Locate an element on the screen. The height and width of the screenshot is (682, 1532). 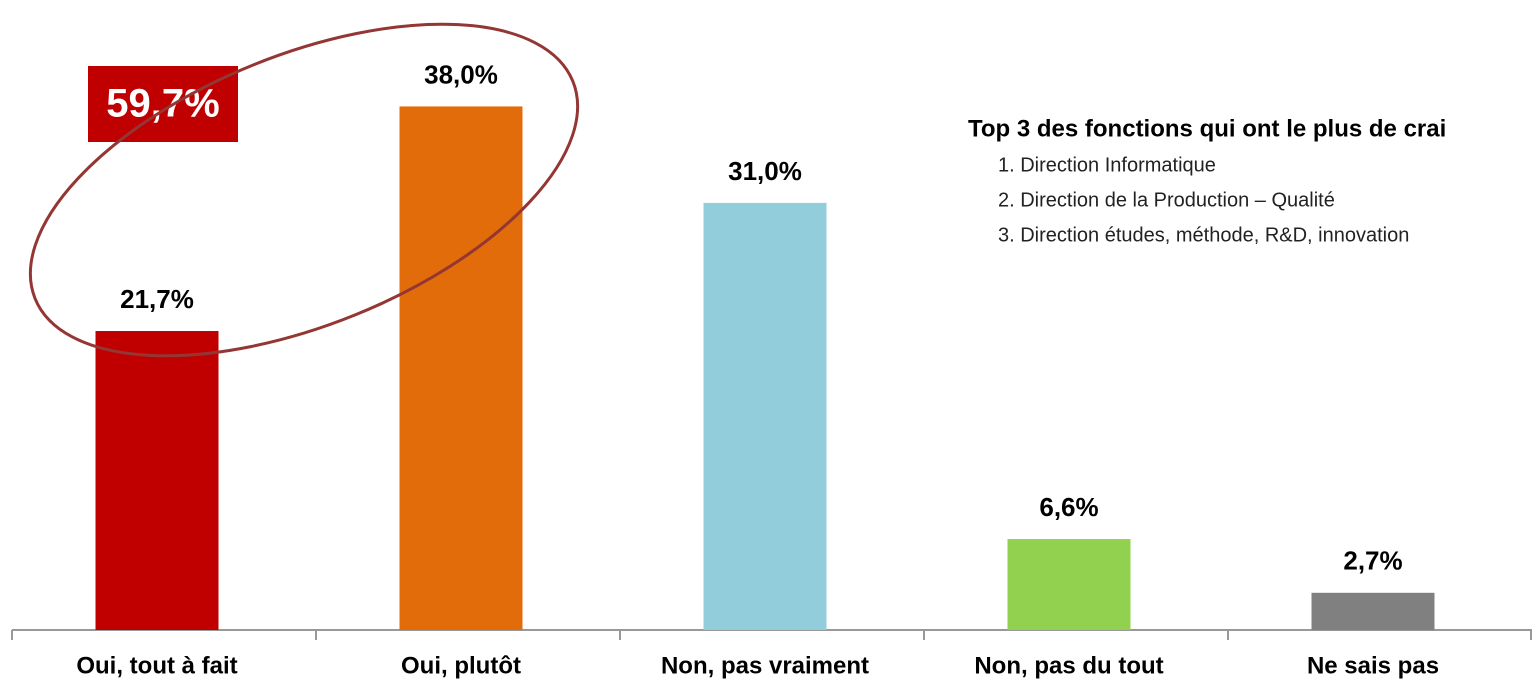
x-tick-label: Ne sais pas is located at coordinates (1373, 665).